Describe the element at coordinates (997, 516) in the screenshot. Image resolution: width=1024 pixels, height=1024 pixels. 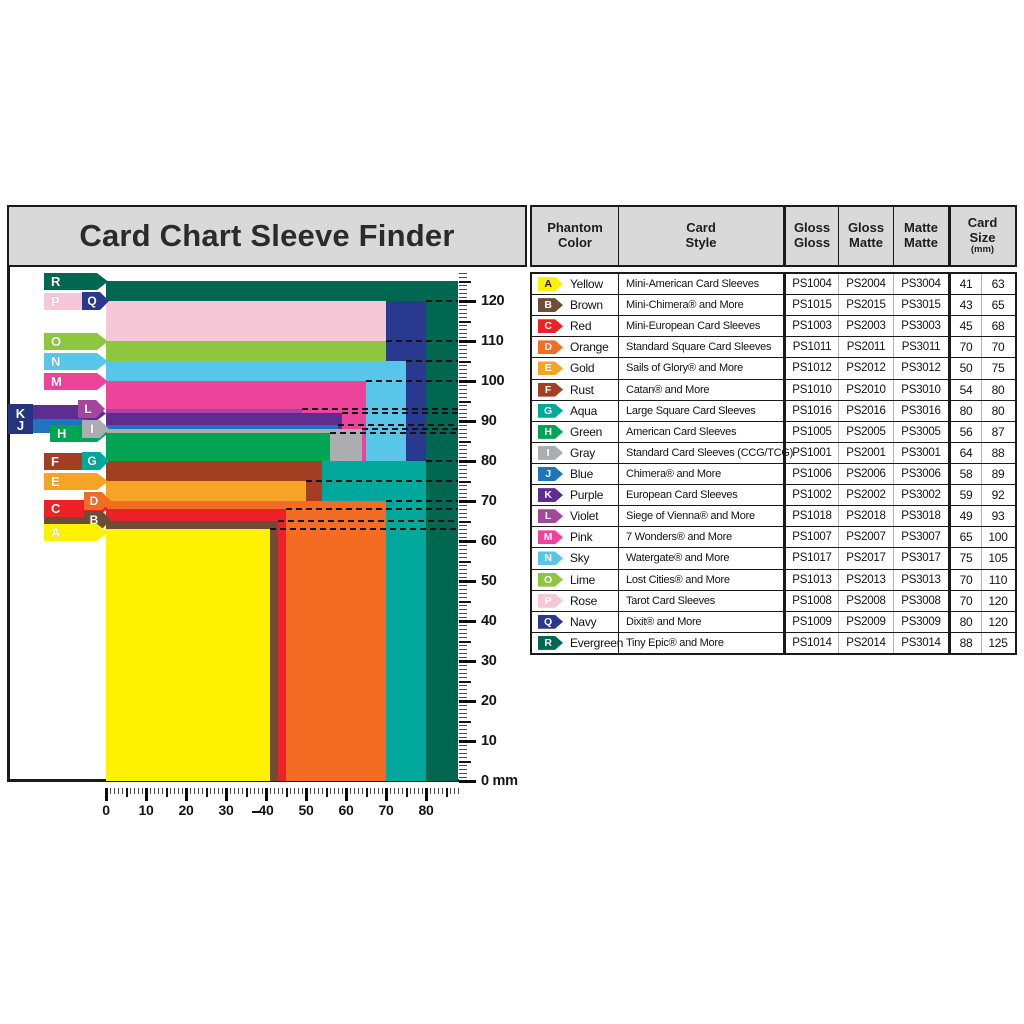
I see `card-height-mm: 93` at that location.